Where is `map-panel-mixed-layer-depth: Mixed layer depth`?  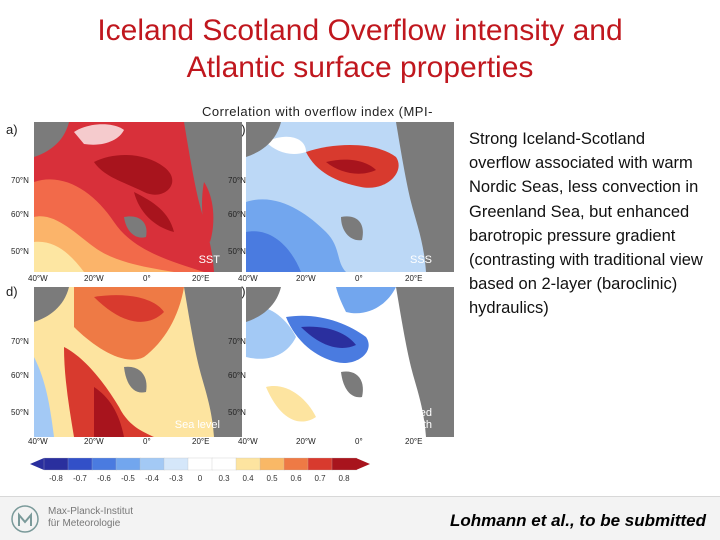 map-panel-mixed-layer-depth: Mixed layer depth is located at coordinates (350, 362).